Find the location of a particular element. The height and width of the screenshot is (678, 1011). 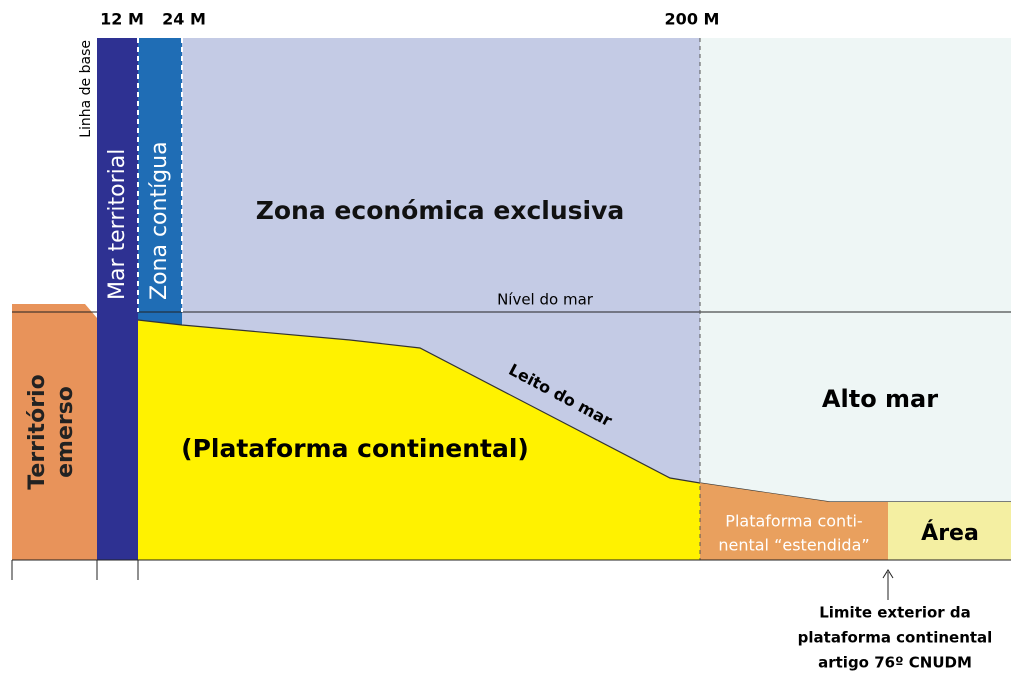

land-area is located at coordinates (54, 432).